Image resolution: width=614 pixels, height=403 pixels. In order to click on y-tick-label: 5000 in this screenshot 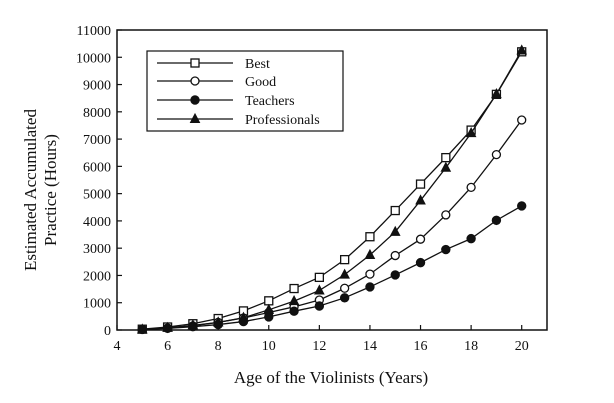, I will do `click(97, 195)`.